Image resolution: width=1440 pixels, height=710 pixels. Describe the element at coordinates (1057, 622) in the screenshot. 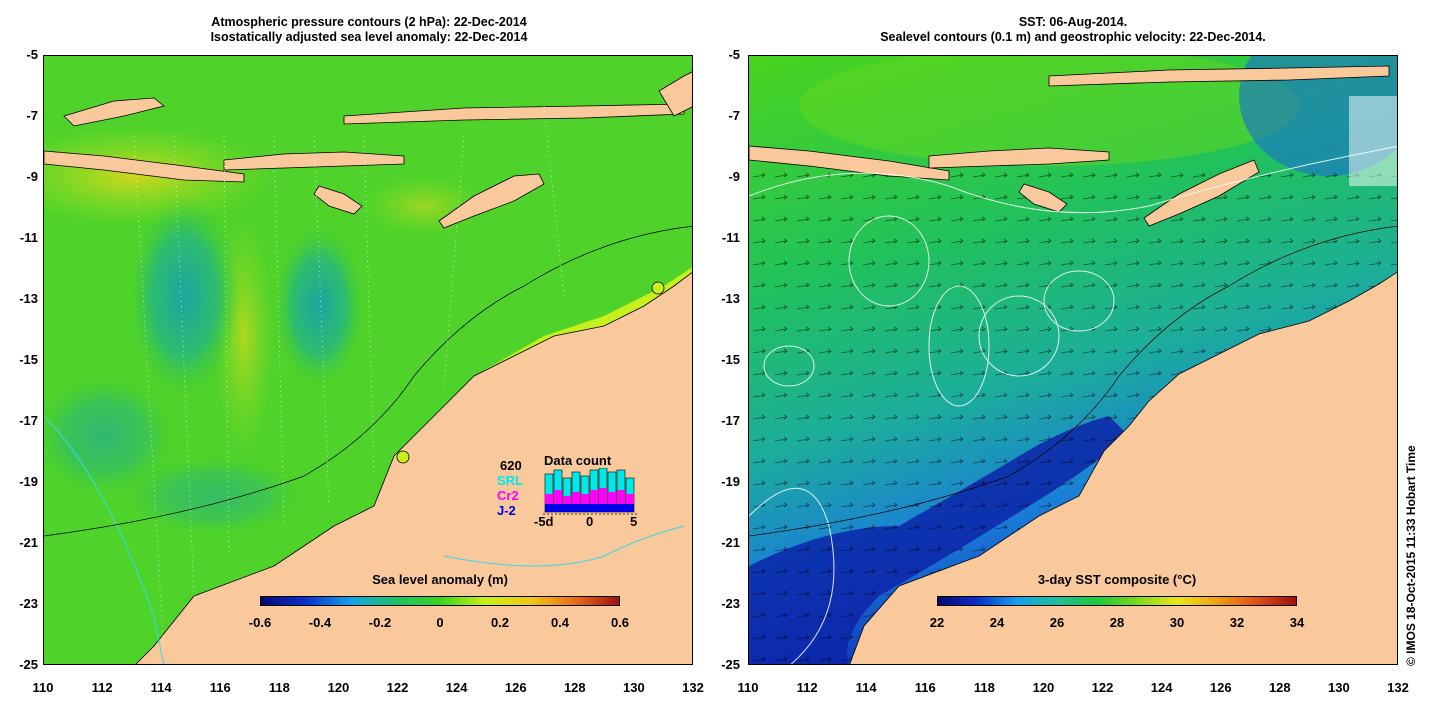

I see `colorbar-tick-label: 26` at that location.